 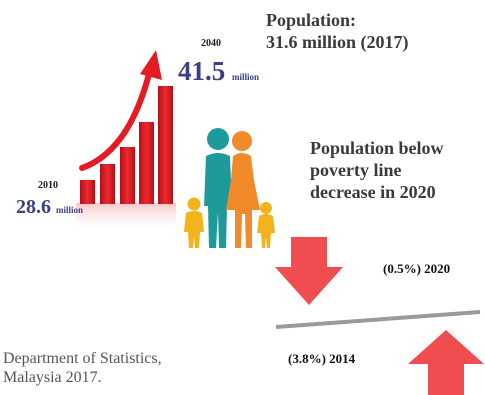 What do you see at coordinates (417, 268) in the screenshot?
I see `poverty-2020-label: (0.5%) 2020` at bounding box center [417, 268].